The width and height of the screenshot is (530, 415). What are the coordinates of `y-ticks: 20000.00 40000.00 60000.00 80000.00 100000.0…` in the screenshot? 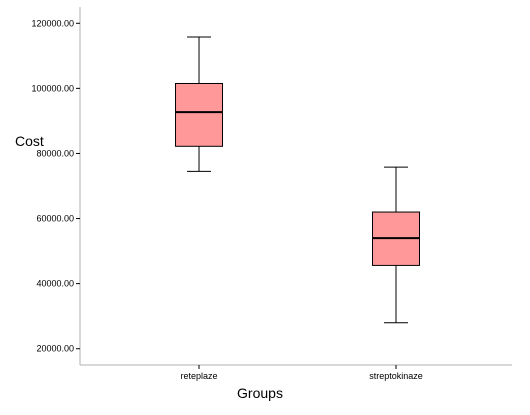 It's located at (55, 186).